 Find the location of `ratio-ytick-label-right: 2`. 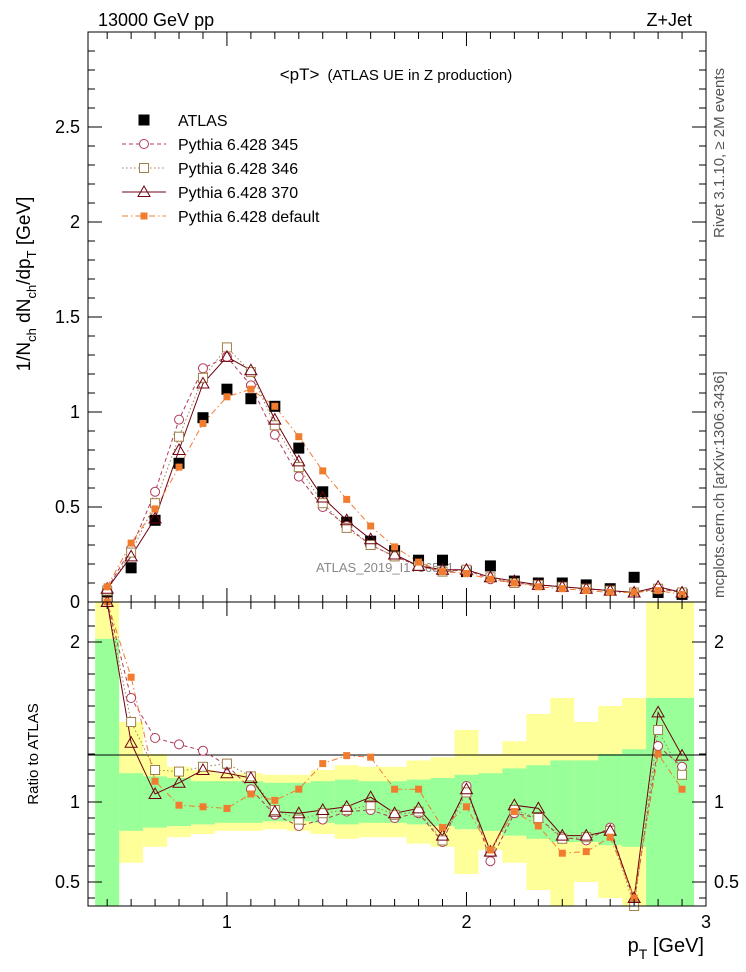

ratio-ytick-label-right: 2 is located at coordinates (719, 642).